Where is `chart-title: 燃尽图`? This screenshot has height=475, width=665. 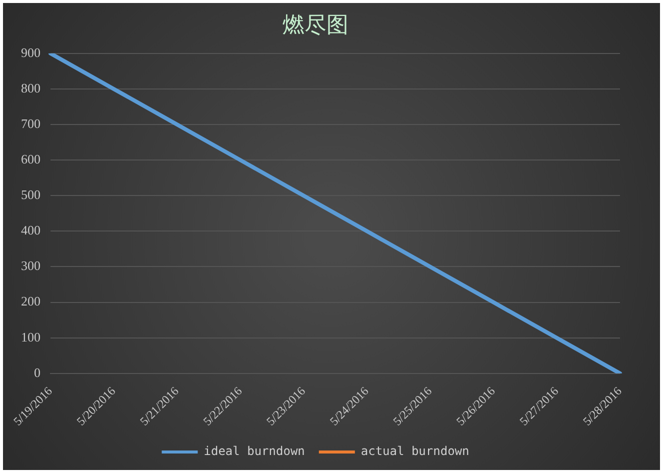 chart-title: 燃尽图 is located at coordinates (315, 25).